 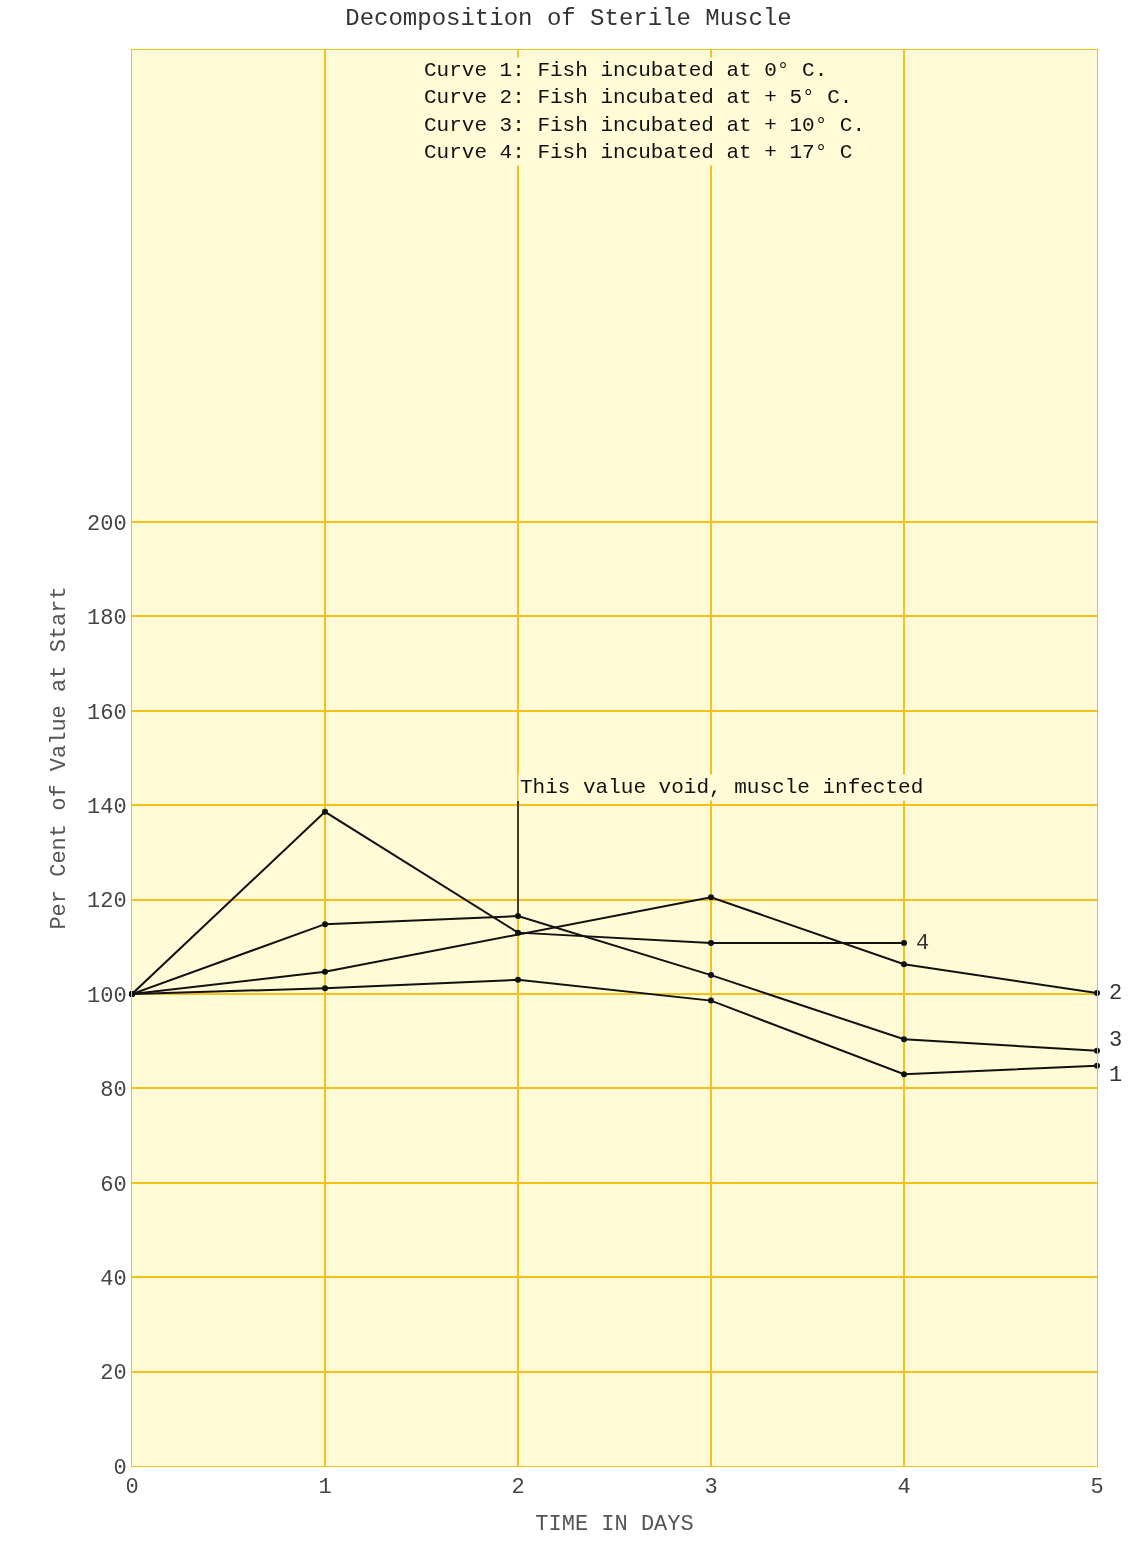 I want to click on x-tick-label: 5, so click(x=1097, y=1488).